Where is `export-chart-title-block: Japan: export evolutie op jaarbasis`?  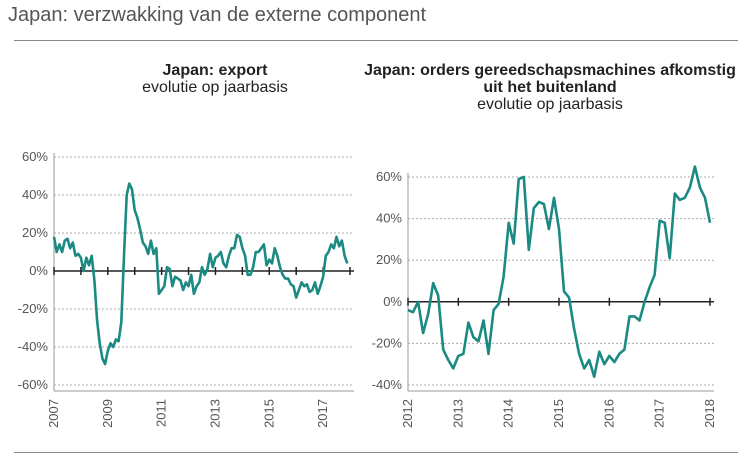 export-chart-title-block: Japan: export evolutie op jaarbasis is located at coordinates (215, 79).